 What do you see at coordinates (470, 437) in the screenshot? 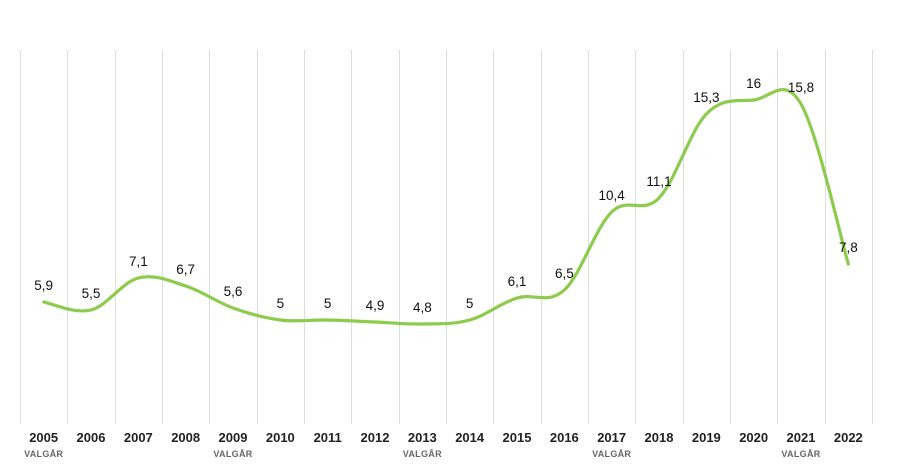
I see `x-tick-label: 2014` at bounding box center [470, 437].